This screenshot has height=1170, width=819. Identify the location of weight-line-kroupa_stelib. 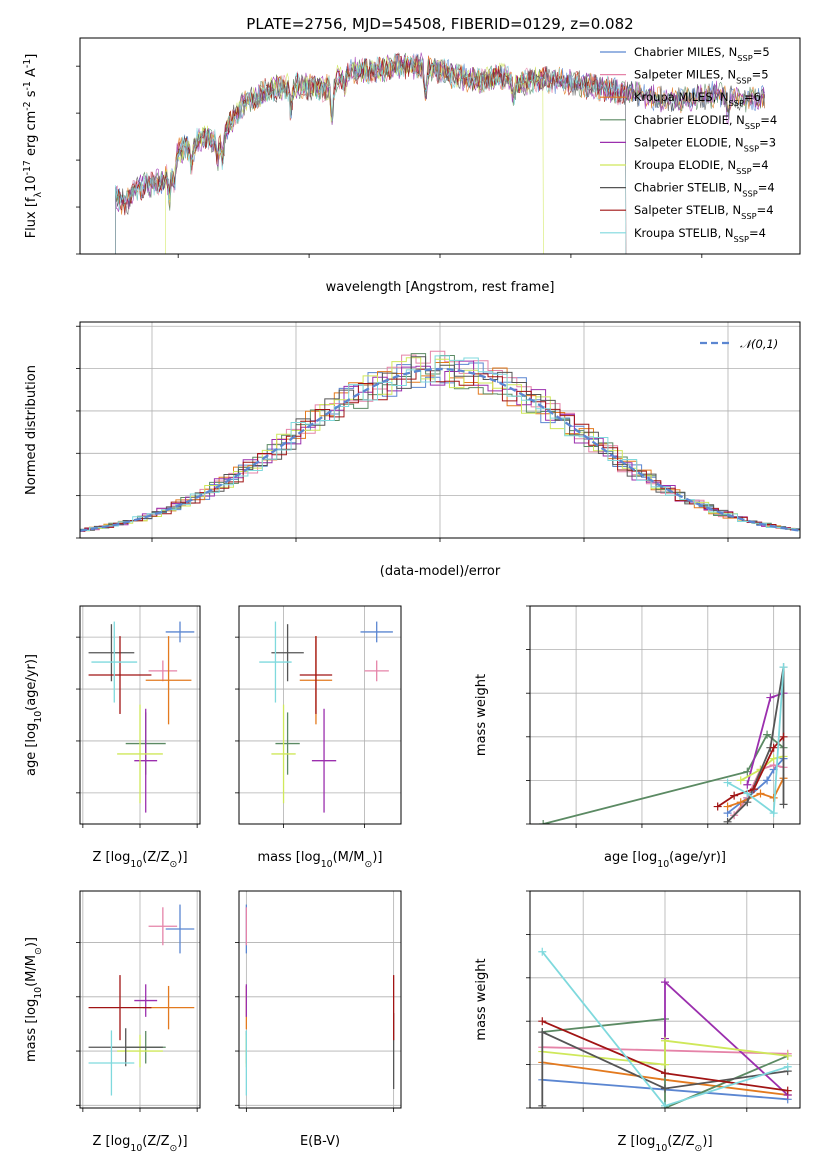
(756, 740).